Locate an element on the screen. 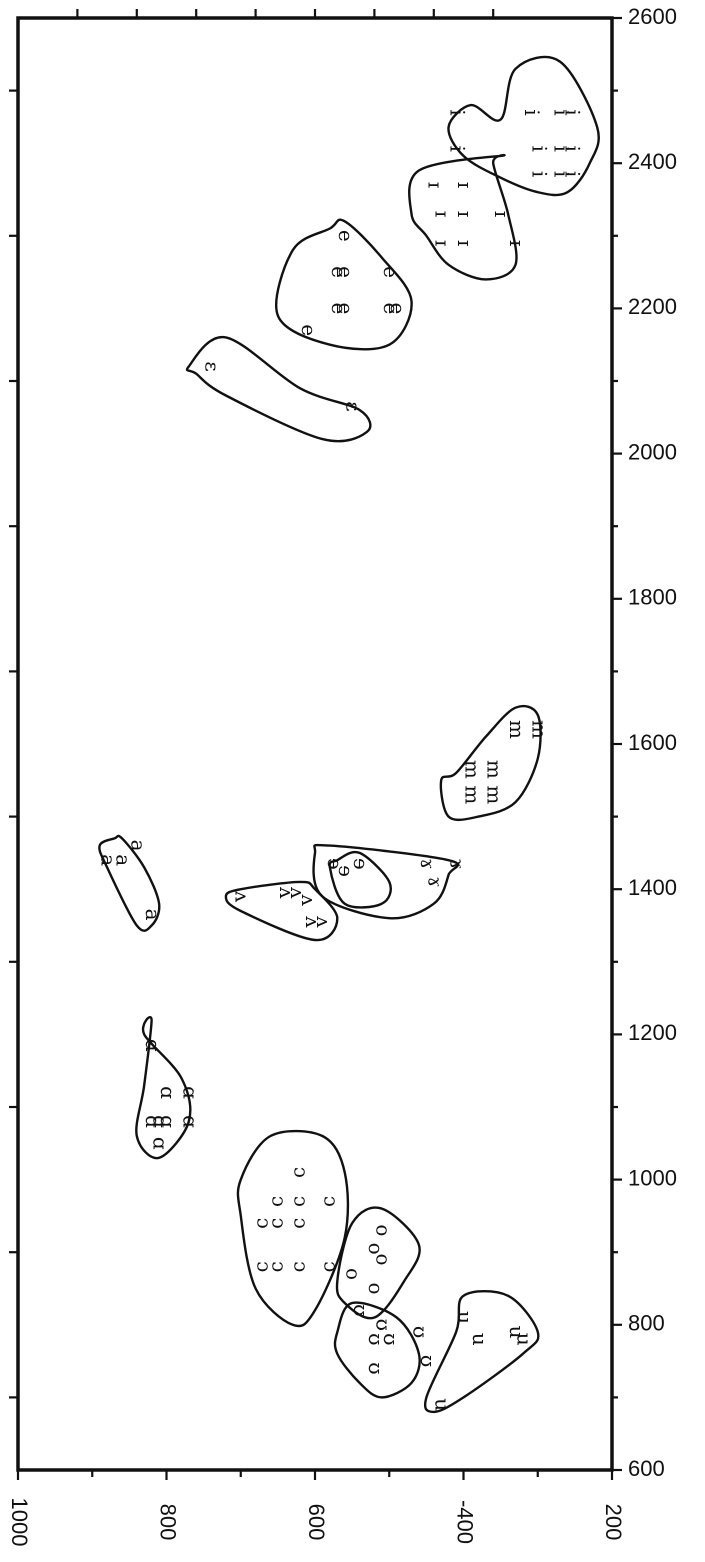 The width and height of the screenshot is (705, 1562). f1-tick-label: 1000 is located at coordinates (19, 1522).